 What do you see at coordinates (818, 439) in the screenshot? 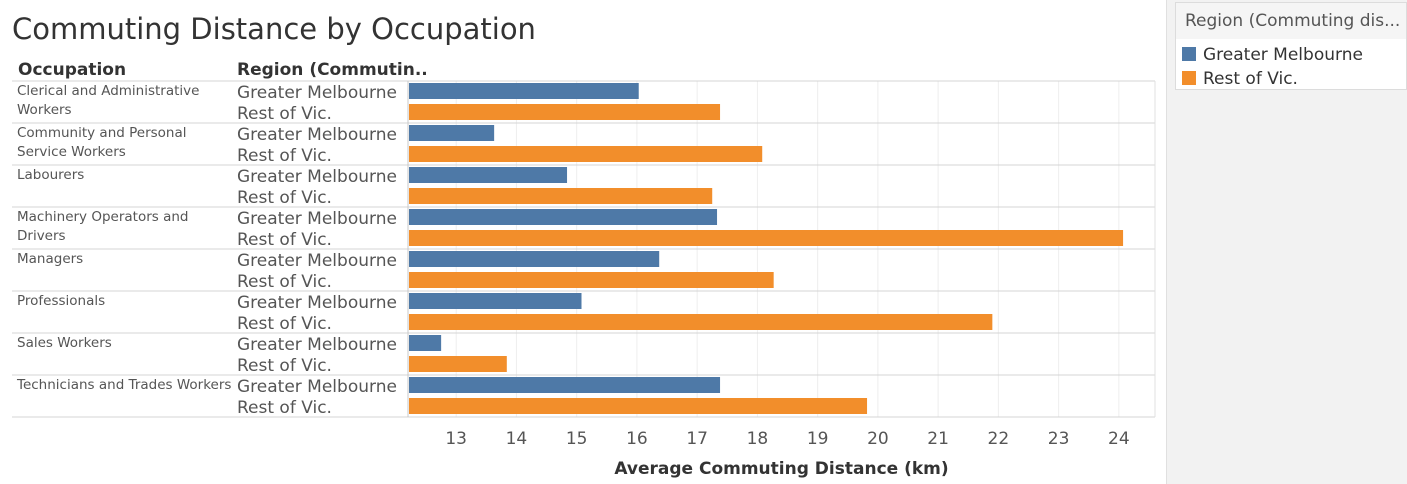
I see `x-tick-label: 19` at bounding box center [818, 439].